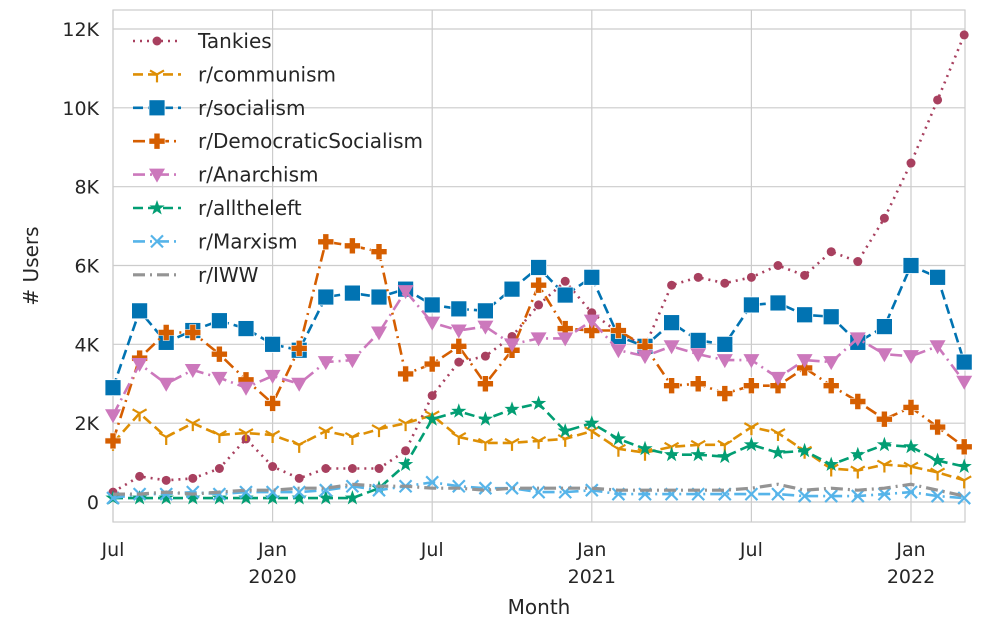 This screenshot has height=630, width=983. What do you see at coordinates (80, 266) in the screenshot?
I see `y-axis: 0 2K 4K 6K 8K 10K 12K` at bounding box center [80, 266].